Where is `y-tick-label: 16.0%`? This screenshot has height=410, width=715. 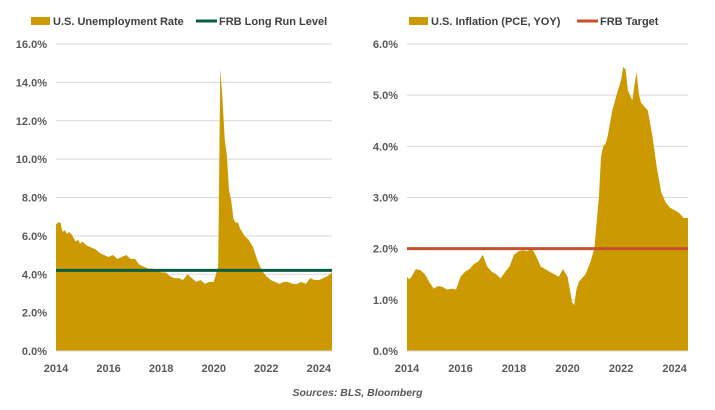 y-tick-label: 16.0% is located at coordinates (31, 45).